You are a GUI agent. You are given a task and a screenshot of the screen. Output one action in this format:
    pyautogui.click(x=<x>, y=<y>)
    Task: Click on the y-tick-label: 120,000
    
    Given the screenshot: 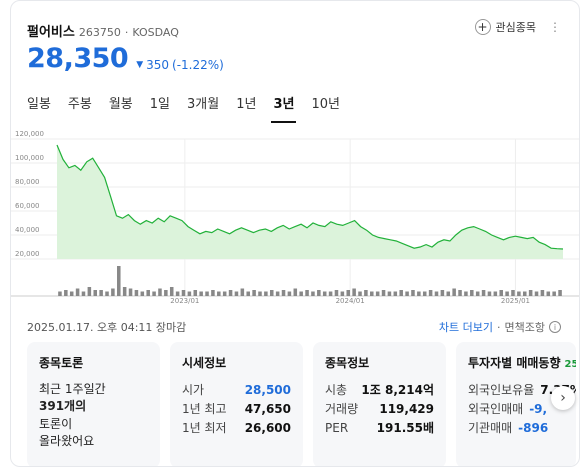 What is the action you would take?
    pyautogui.click(x=29, y=134)
    